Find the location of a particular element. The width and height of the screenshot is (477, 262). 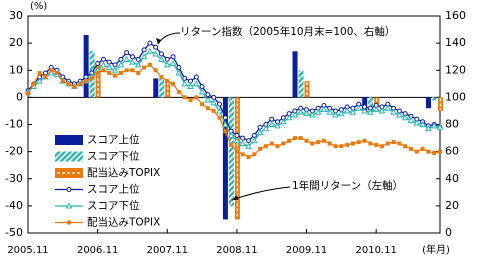

y2-tick-label: 60 is located at coordinates (452, 151).